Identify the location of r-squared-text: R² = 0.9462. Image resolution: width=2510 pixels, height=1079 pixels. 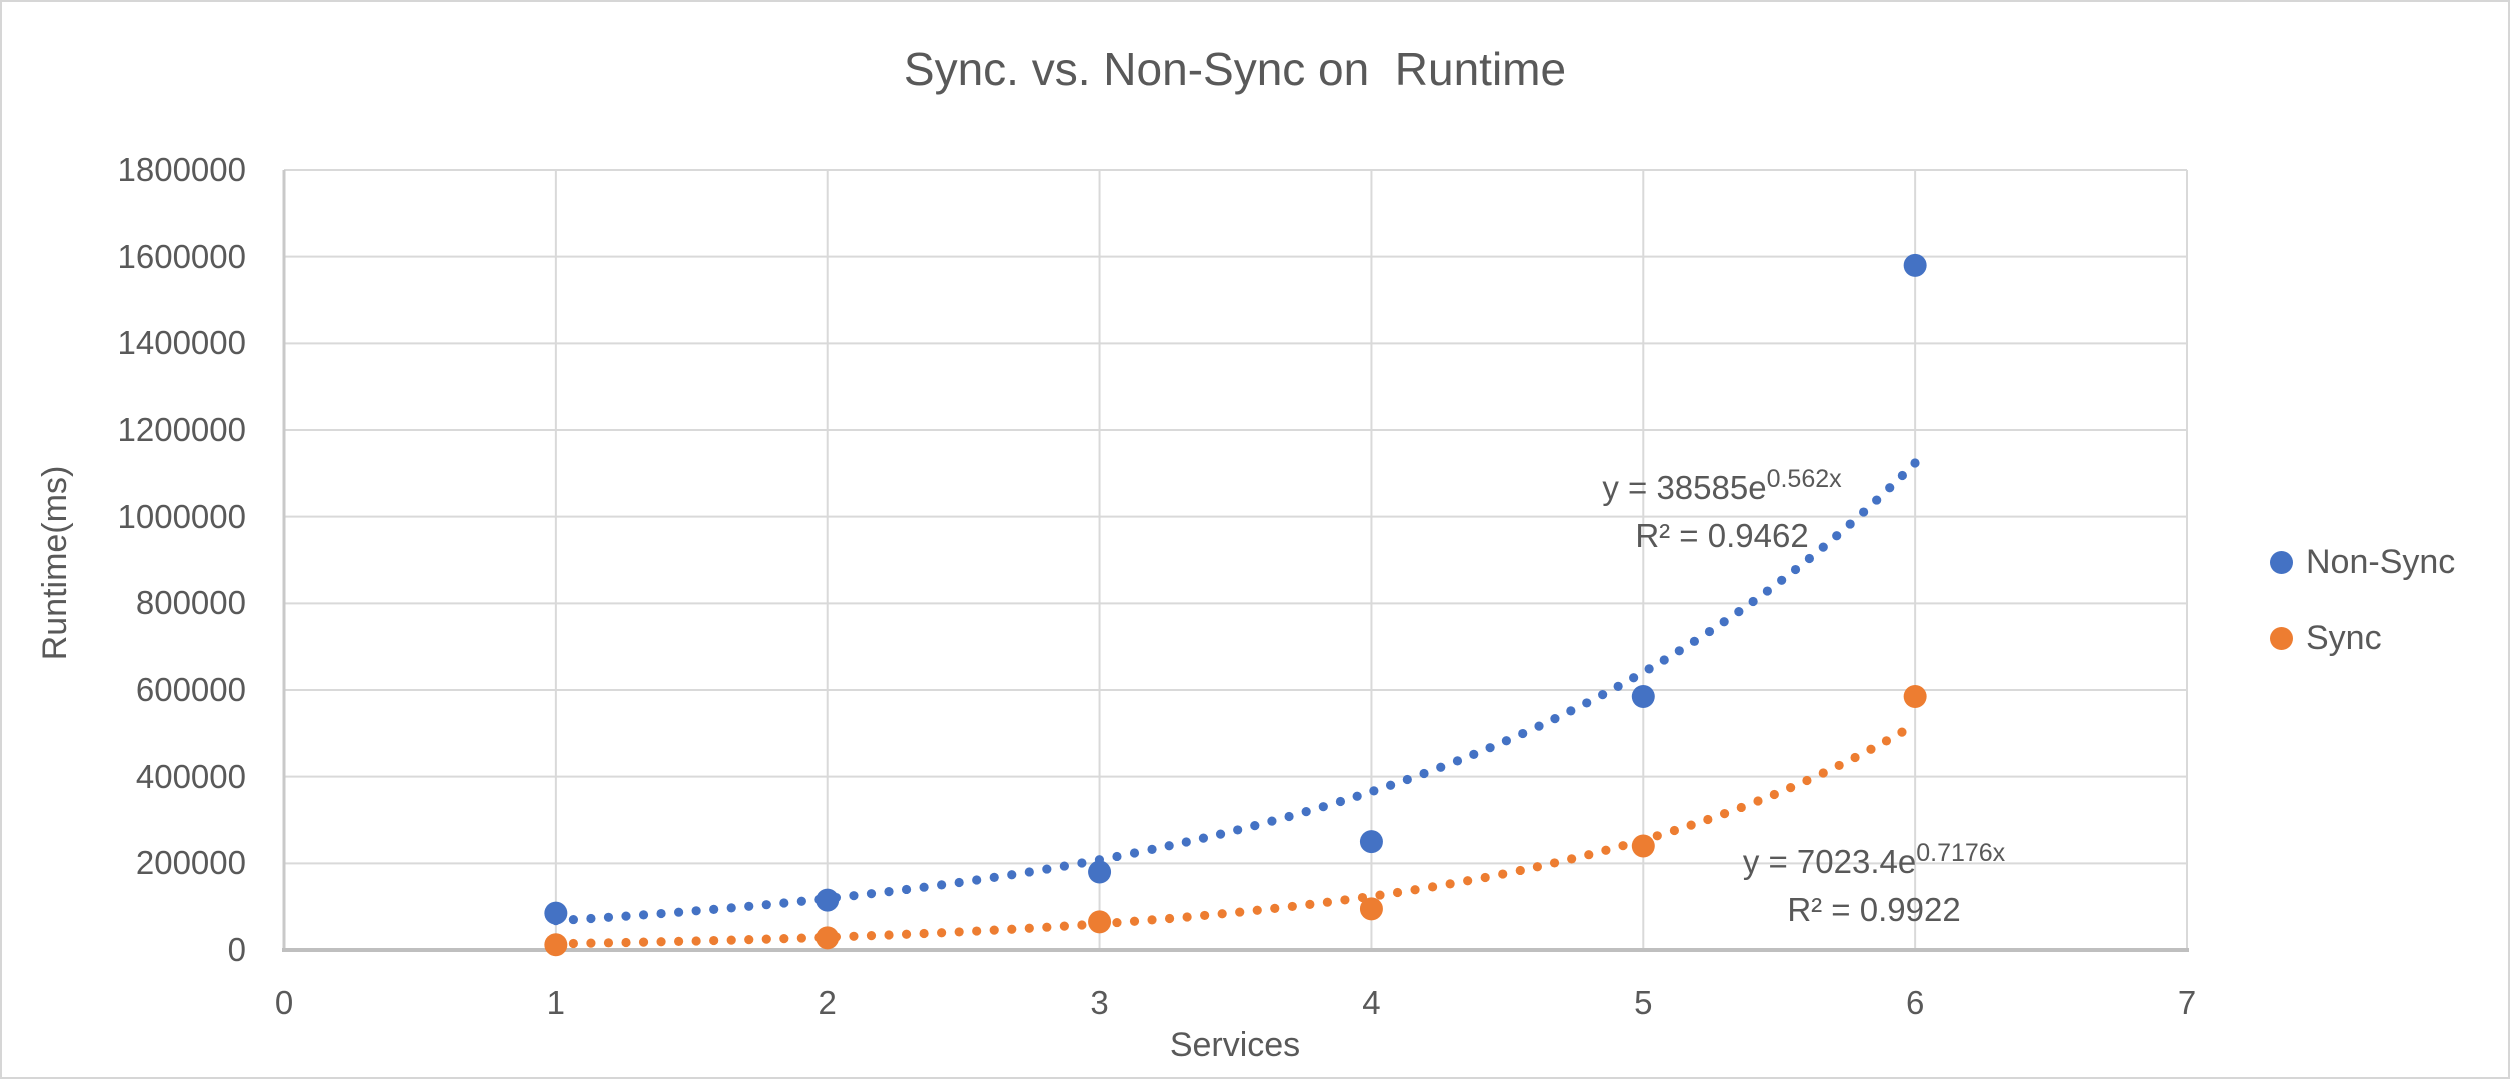
(1722, 535).